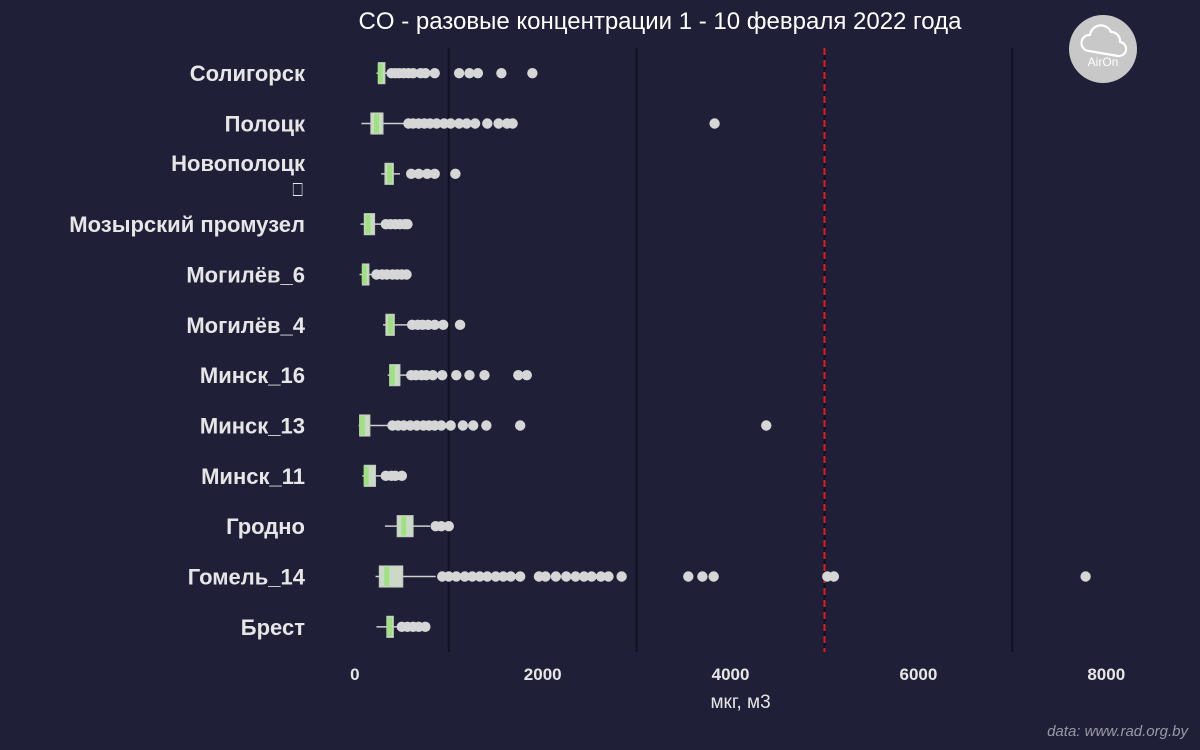  Describe the element at coordinates (740, 702) in the screenshot. I see `x-axis-label: мкг, м3` at that location.